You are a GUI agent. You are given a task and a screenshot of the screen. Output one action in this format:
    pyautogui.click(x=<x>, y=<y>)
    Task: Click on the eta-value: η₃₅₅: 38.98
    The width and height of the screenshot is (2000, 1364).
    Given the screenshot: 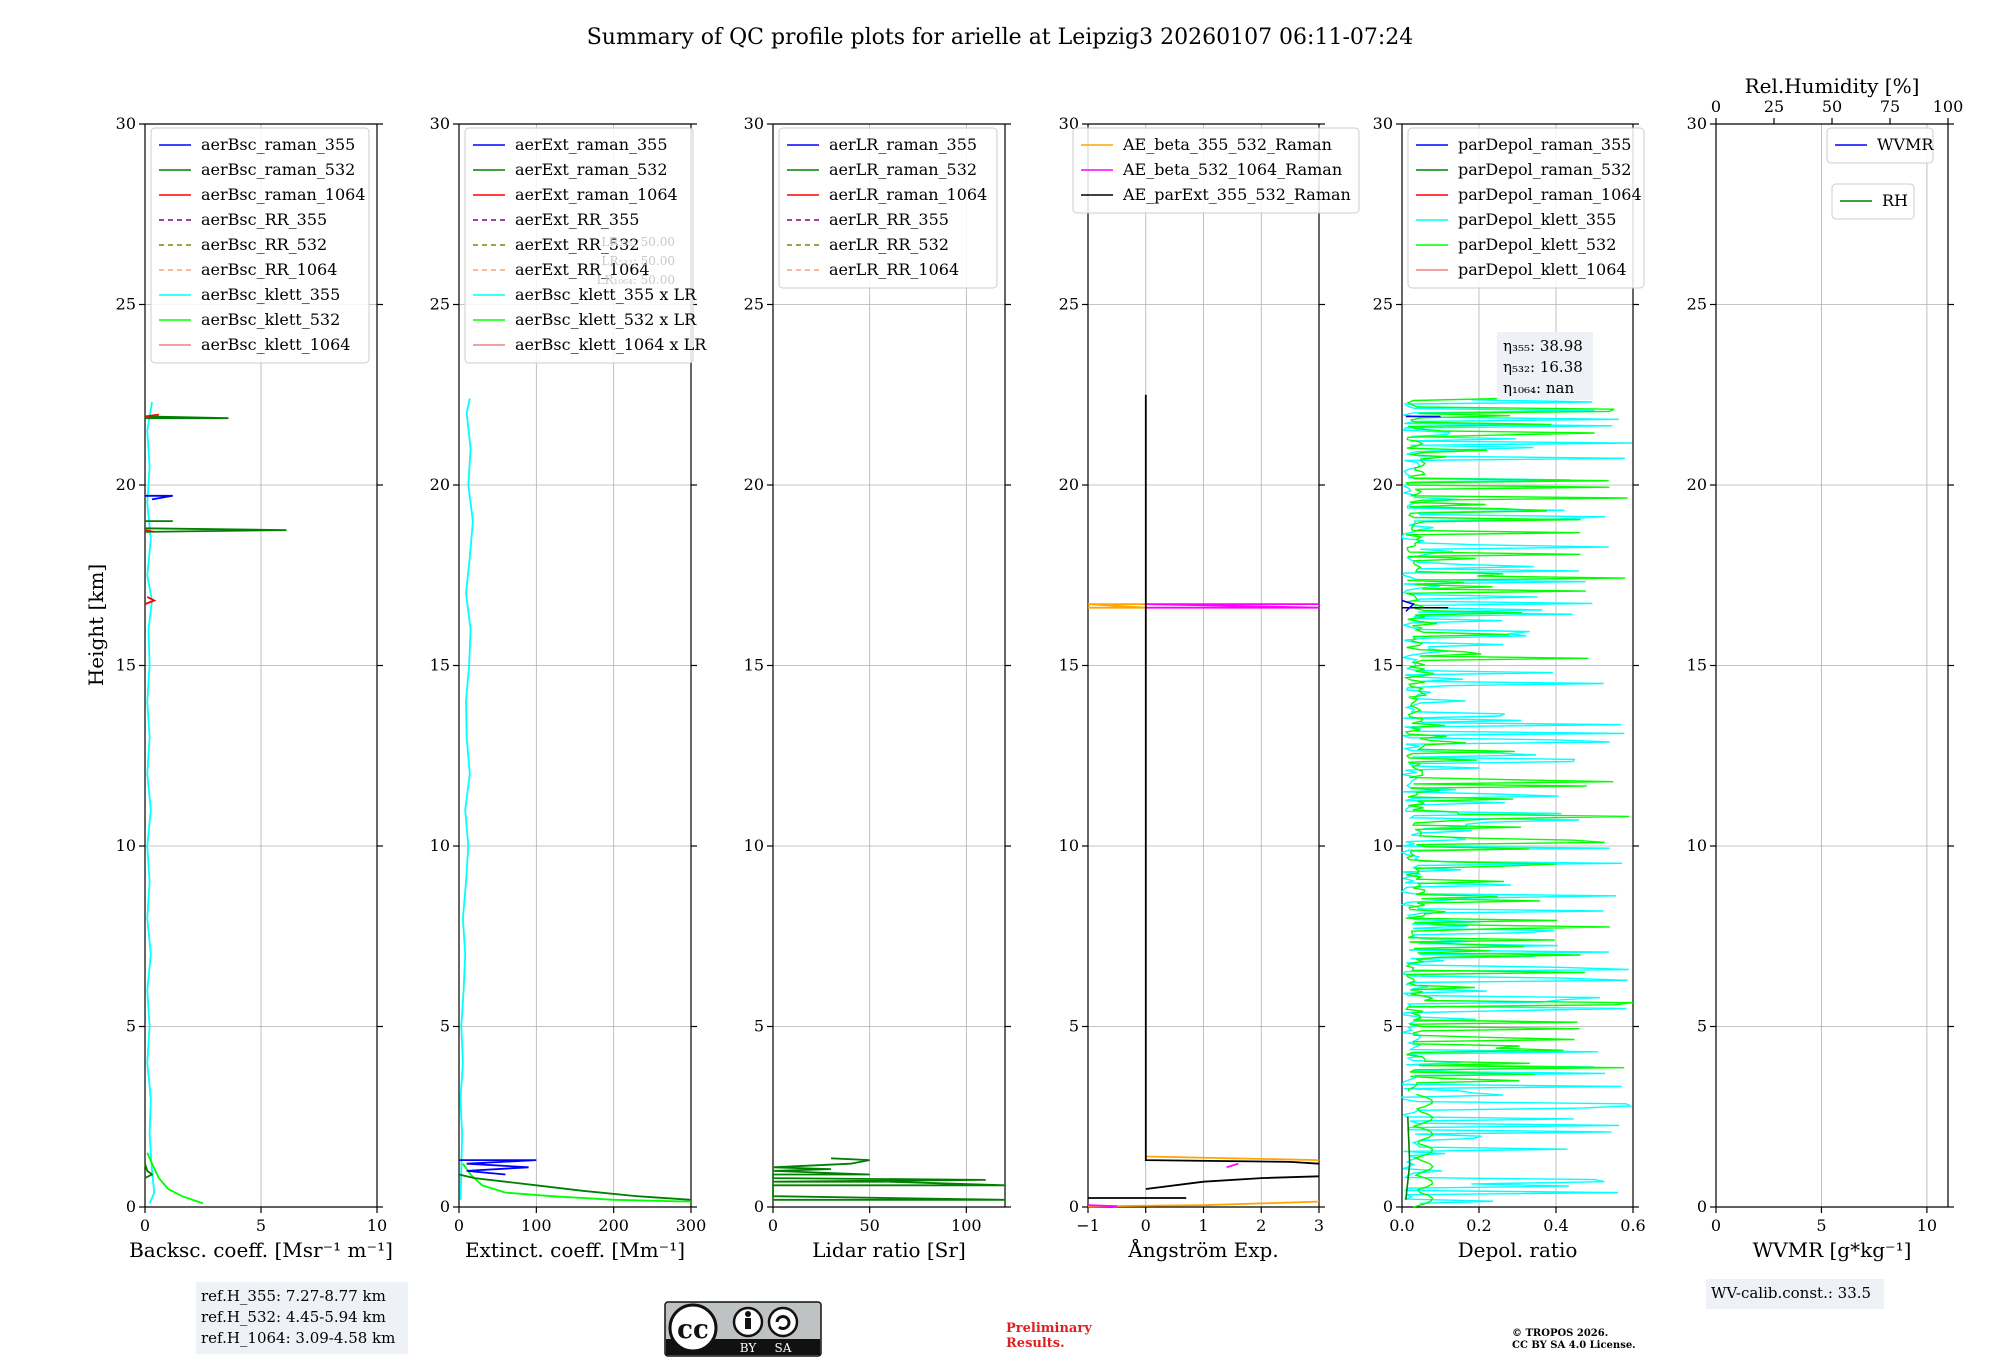 What is the action you would take?
    pyautogui.click(x=1543, y=346)
    